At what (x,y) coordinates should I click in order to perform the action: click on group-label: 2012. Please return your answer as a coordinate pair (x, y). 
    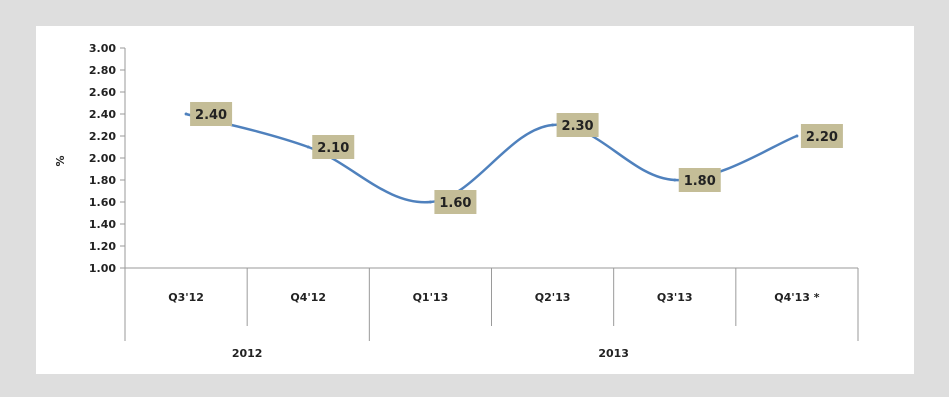
    Looking at the image, I should click on (247, 353).